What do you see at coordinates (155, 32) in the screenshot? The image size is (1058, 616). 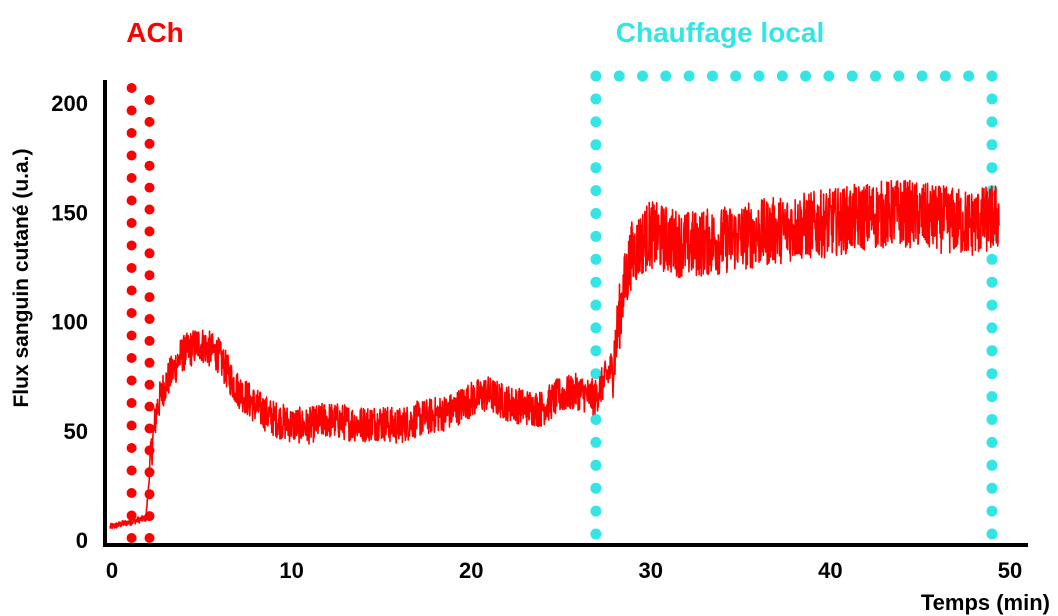 I see `ach-label: ACh` at bounding box center [155, 32].